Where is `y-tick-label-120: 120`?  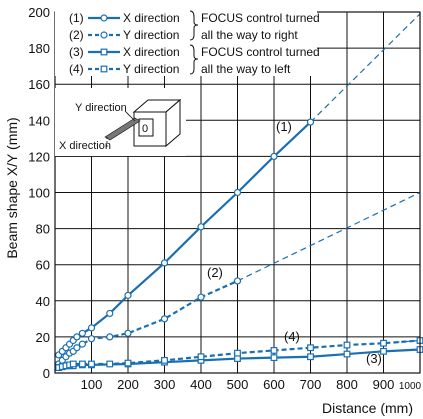
y-tick-label-120: 120 is located at coordinates (39, 156).